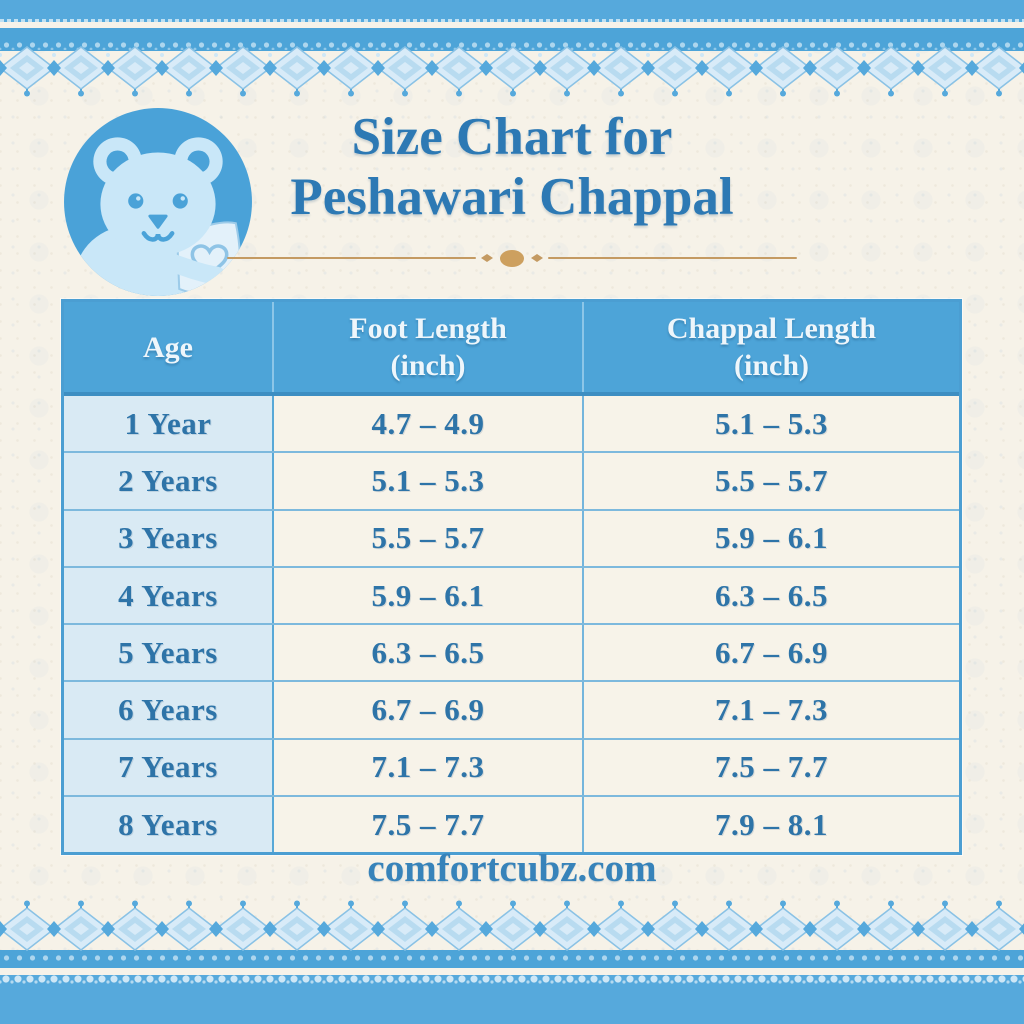 This screenshot has width=1024, height=1024. I want to click on page-title: Size Chart for Peshawari Chappal, so click(512, 168).